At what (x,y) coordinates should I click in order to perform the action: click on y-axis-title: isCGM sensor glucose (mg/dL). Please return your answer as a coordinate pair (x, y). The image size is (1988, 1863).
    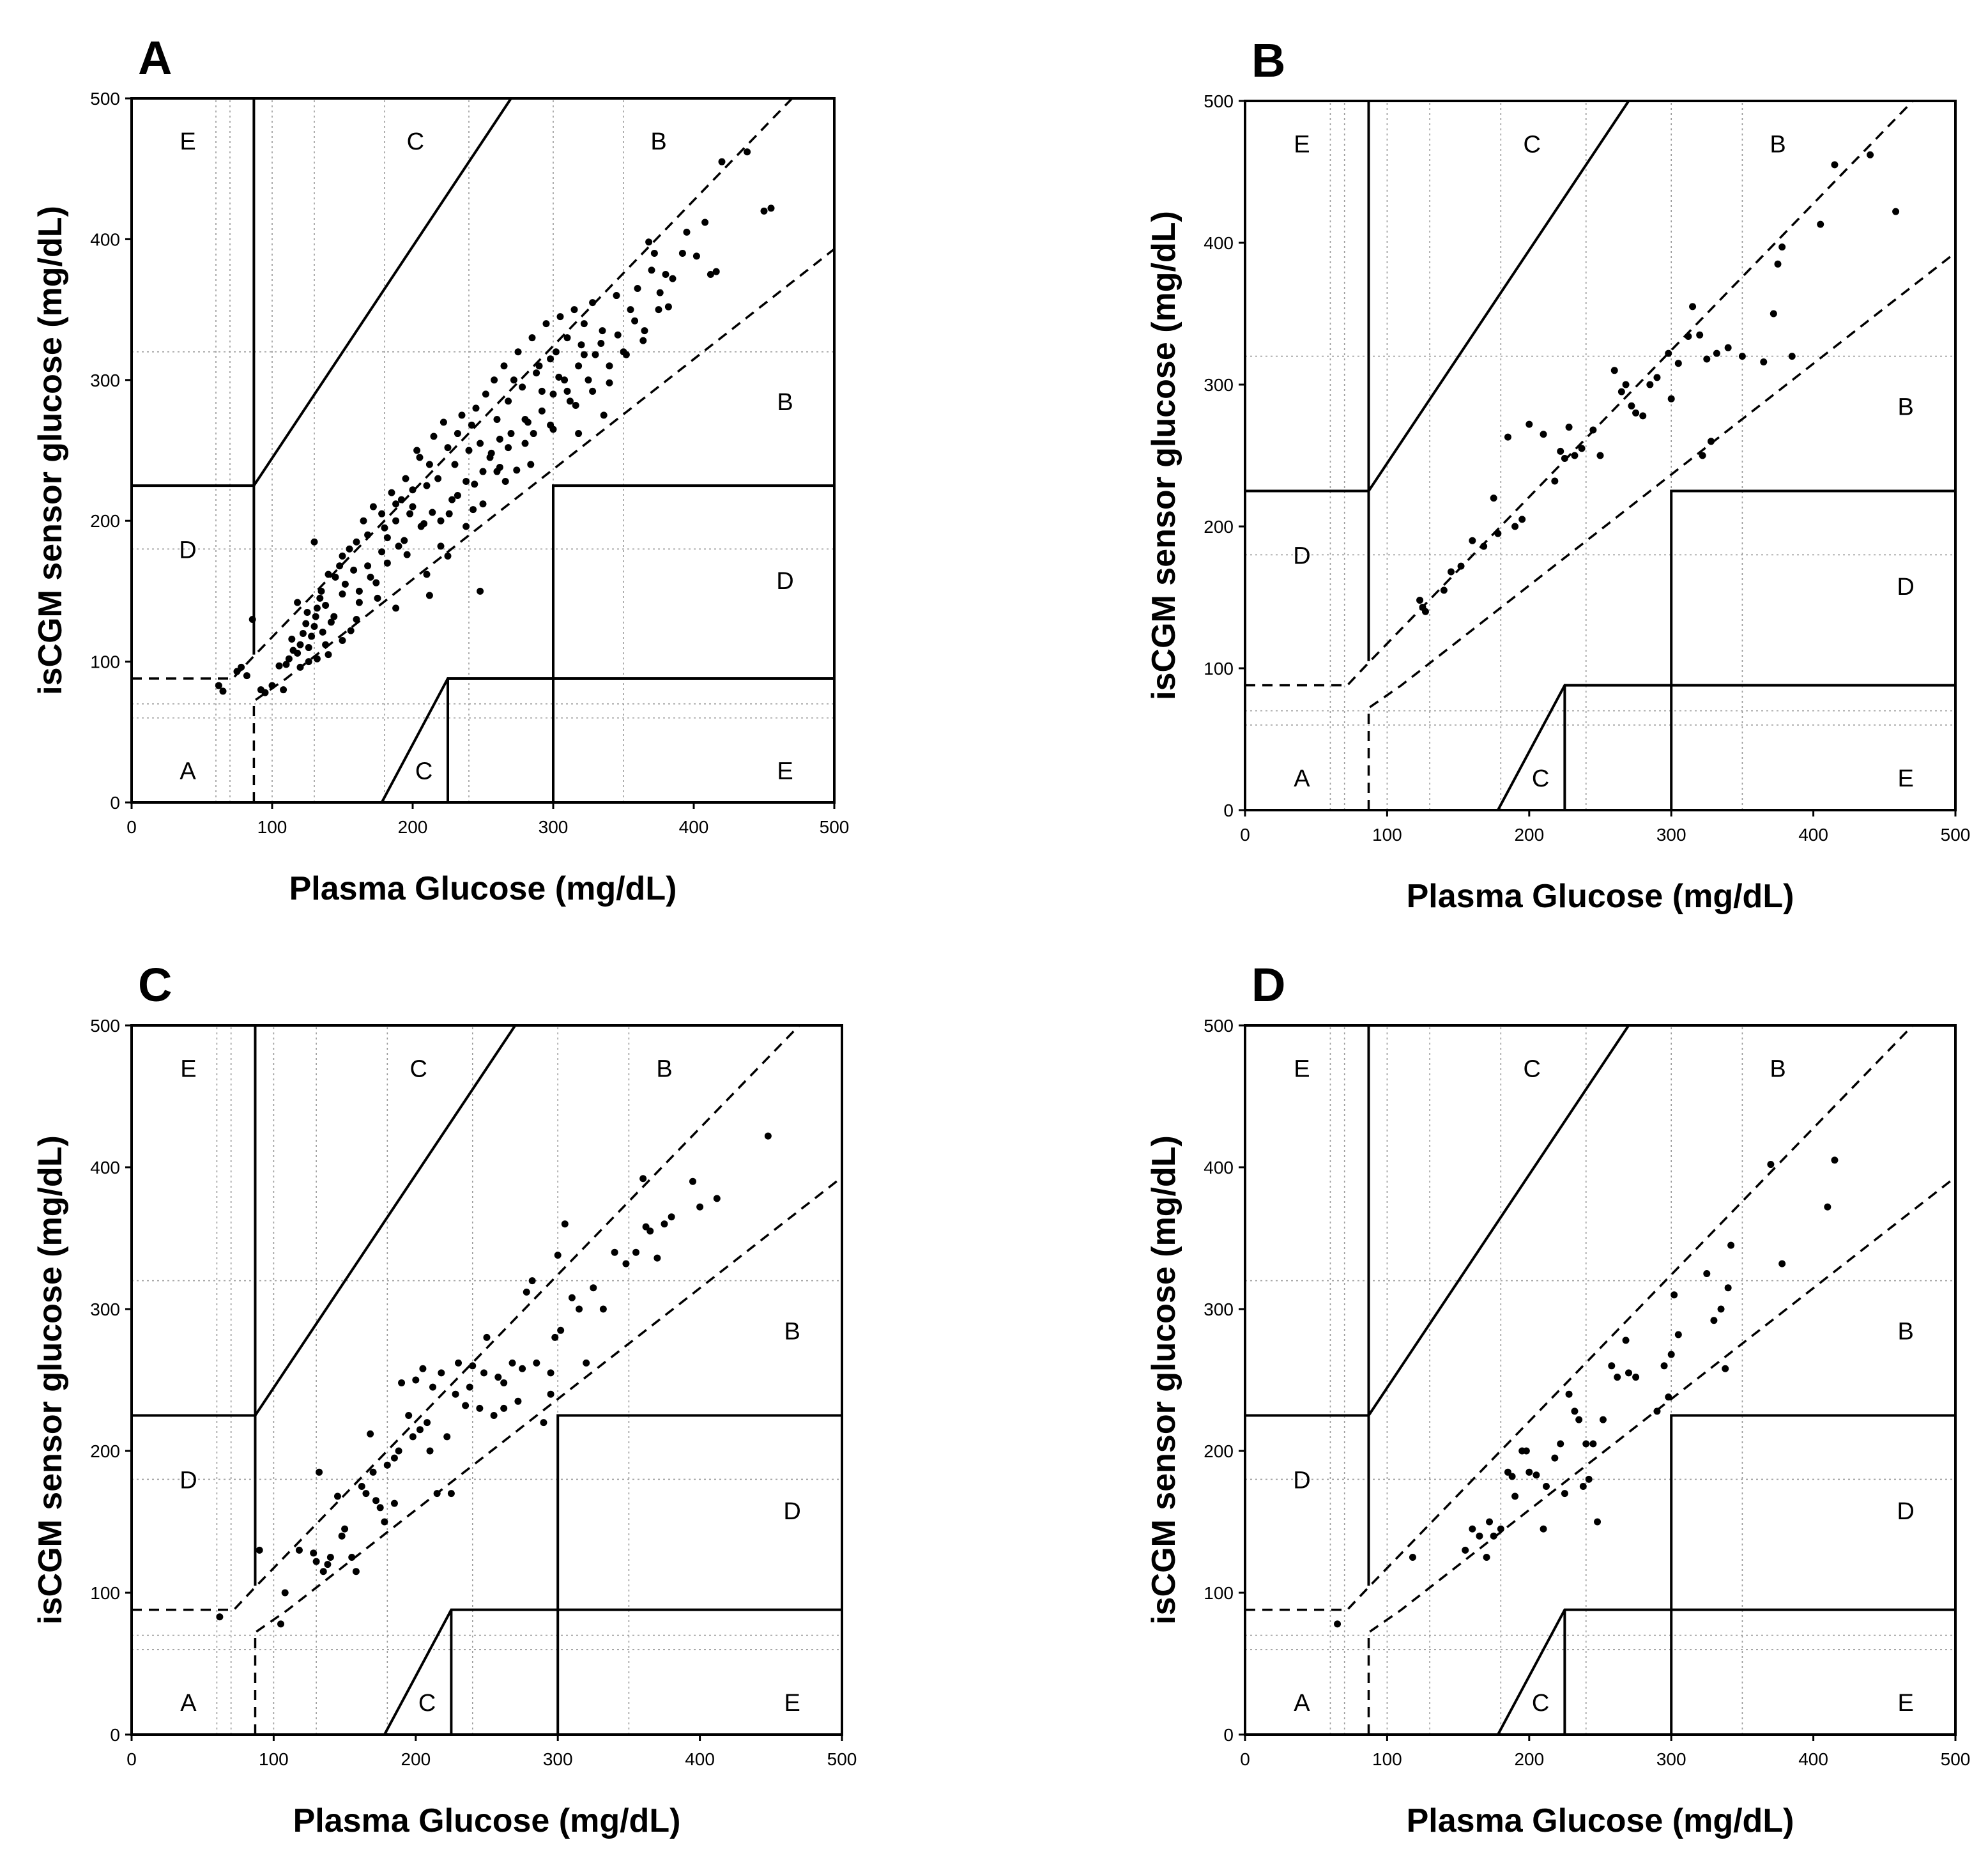
    Looking at the image, I should click on (51, 1380).